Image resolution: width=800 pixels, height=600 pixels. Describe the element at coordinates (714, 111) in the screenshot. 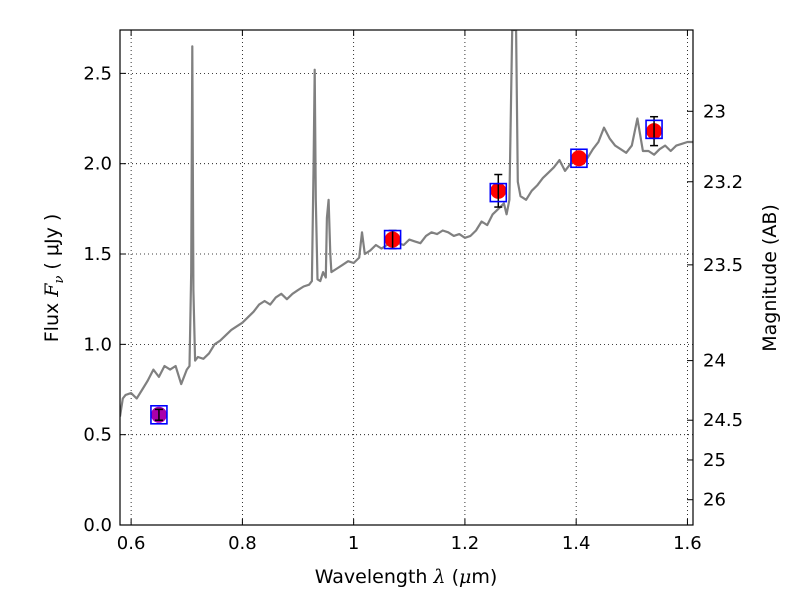

I see `y2-tick-label: 23` at that location.